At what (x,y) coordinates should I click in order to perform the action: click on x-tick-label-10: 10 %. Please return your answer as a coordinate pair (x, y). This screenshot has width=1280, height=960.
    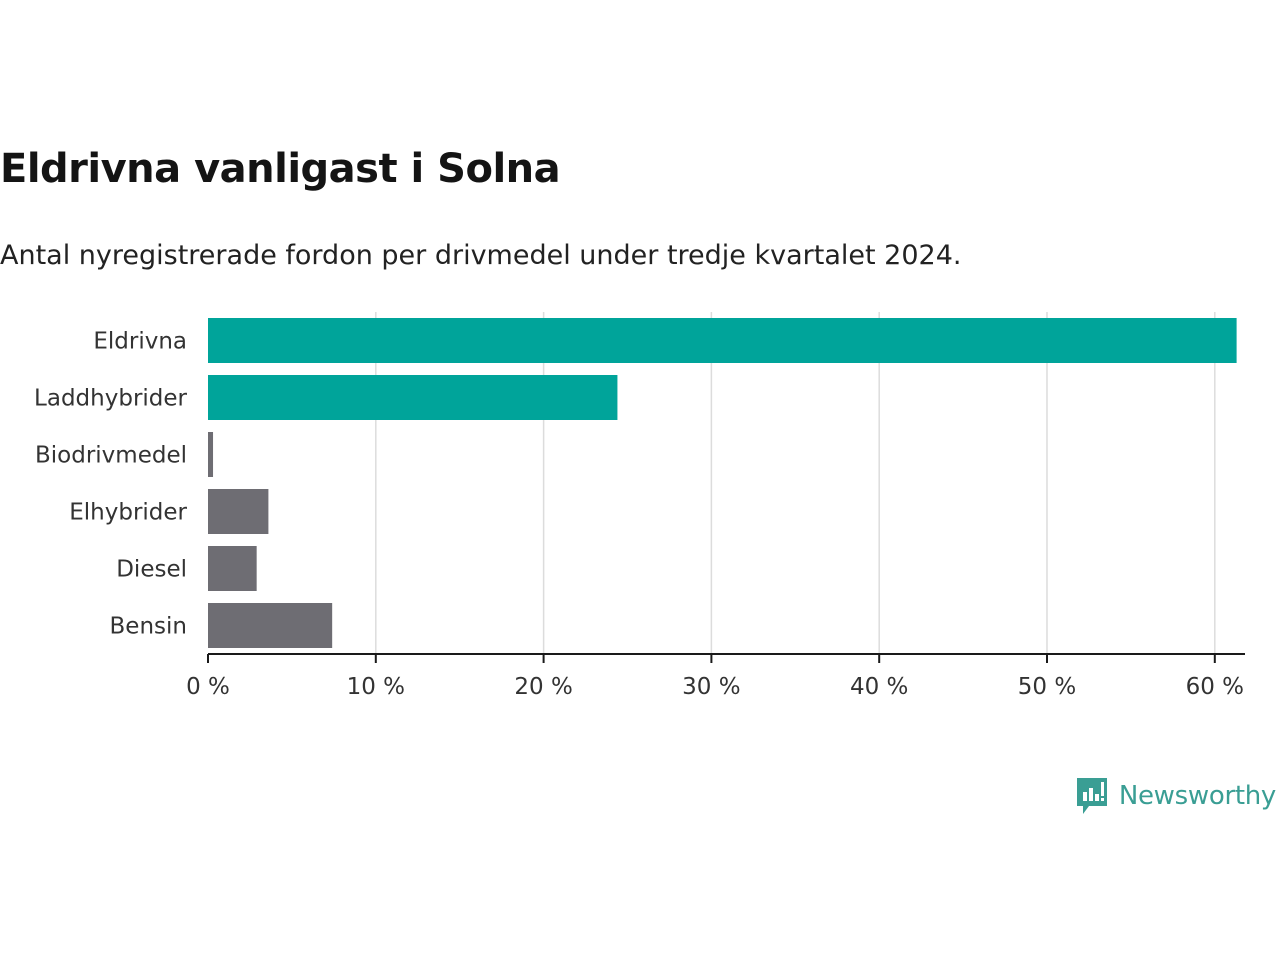
    Looking at the image, I should click on (376, 687).